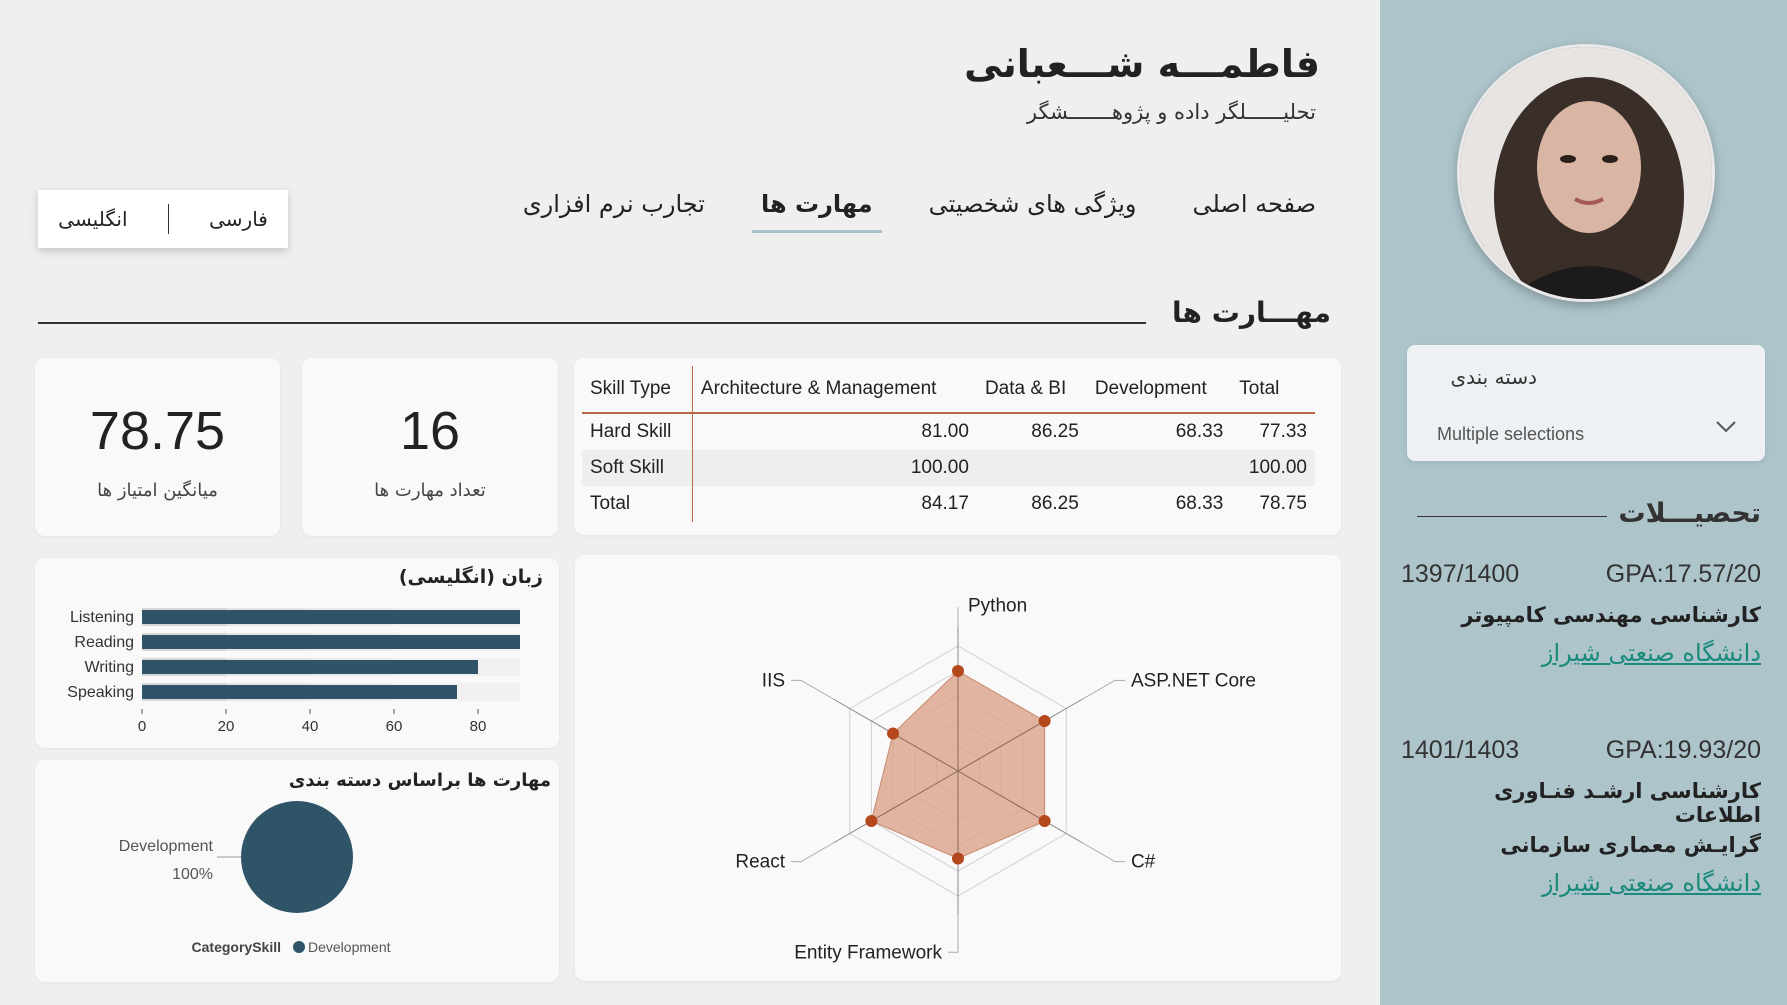  I want to click on page-subtitle: تحلیــــــلگر داده و پژوهـــــــشگر, so click(1171, 112).